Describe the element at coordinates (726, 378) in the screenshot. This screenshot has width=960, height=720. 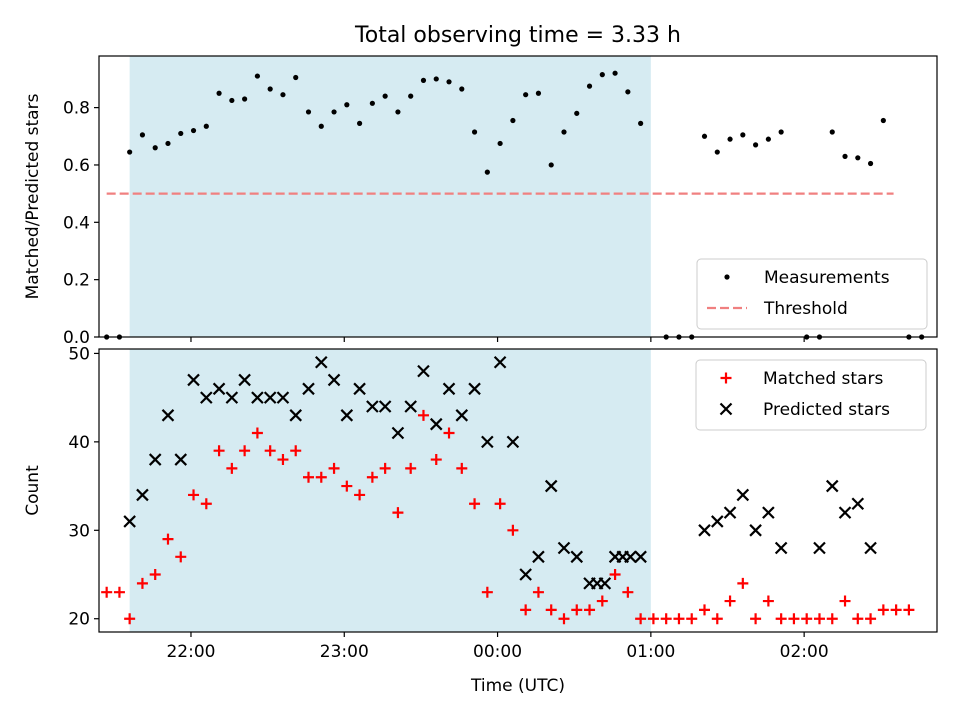
I see `legend-marker-matched` at that location.